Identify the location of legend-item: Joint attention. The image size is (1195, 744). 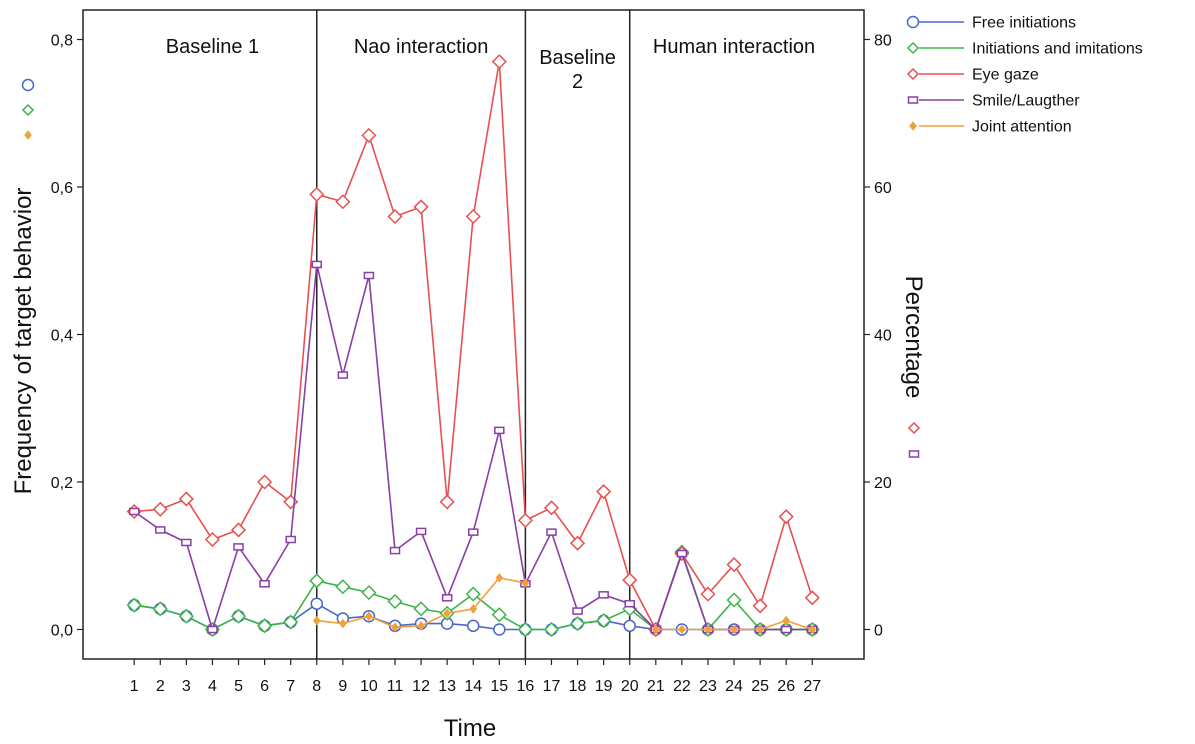
(990, 127).